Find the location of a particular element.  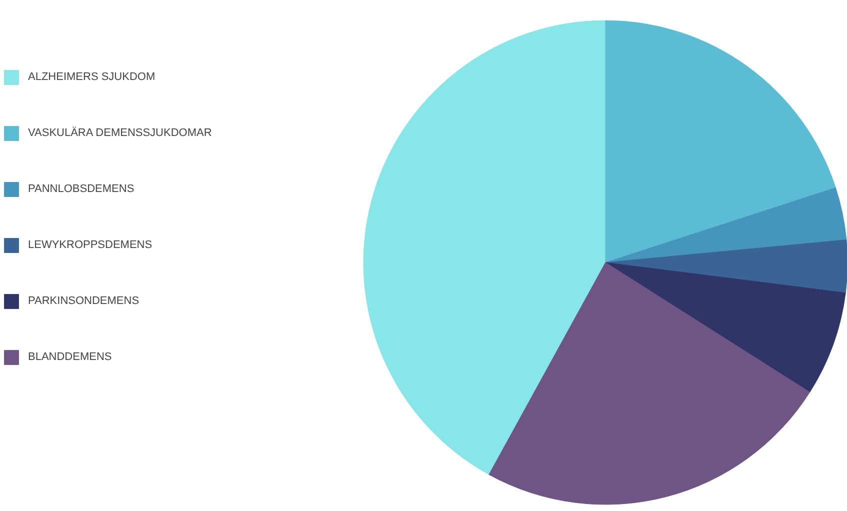

legend-label: ALZHEIMERS SJUKDOM is located at coordinates (92, 77).